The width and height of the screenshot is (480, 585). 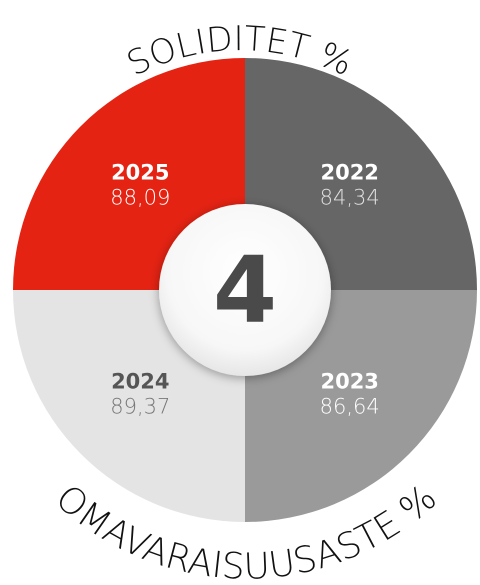 I want to click on segment-value-2023: 86,64, so click(x=350, y=407).